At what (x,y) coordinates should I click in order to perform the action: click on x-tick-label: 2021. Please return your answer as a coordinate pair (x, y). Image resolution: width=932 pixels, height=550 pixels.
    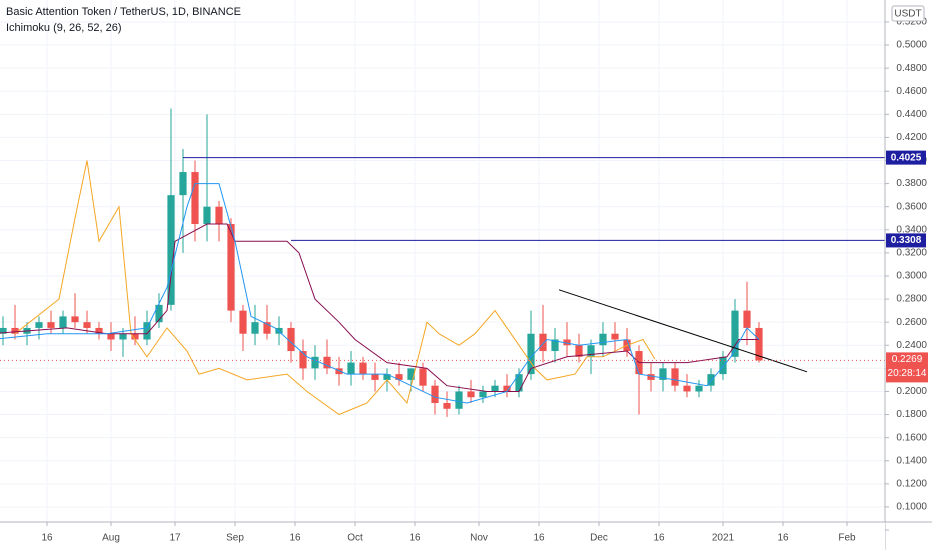
    Looking at the image, I should click on (723, 538).